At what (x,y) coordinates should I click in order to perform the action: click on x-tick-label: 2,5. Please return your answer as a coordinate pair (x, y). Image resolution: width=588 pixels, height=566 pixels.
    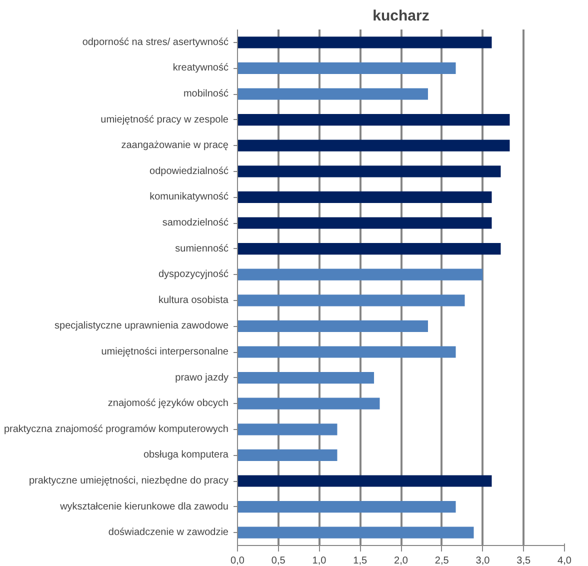
    Looking at the image, I should click on (442, 561).